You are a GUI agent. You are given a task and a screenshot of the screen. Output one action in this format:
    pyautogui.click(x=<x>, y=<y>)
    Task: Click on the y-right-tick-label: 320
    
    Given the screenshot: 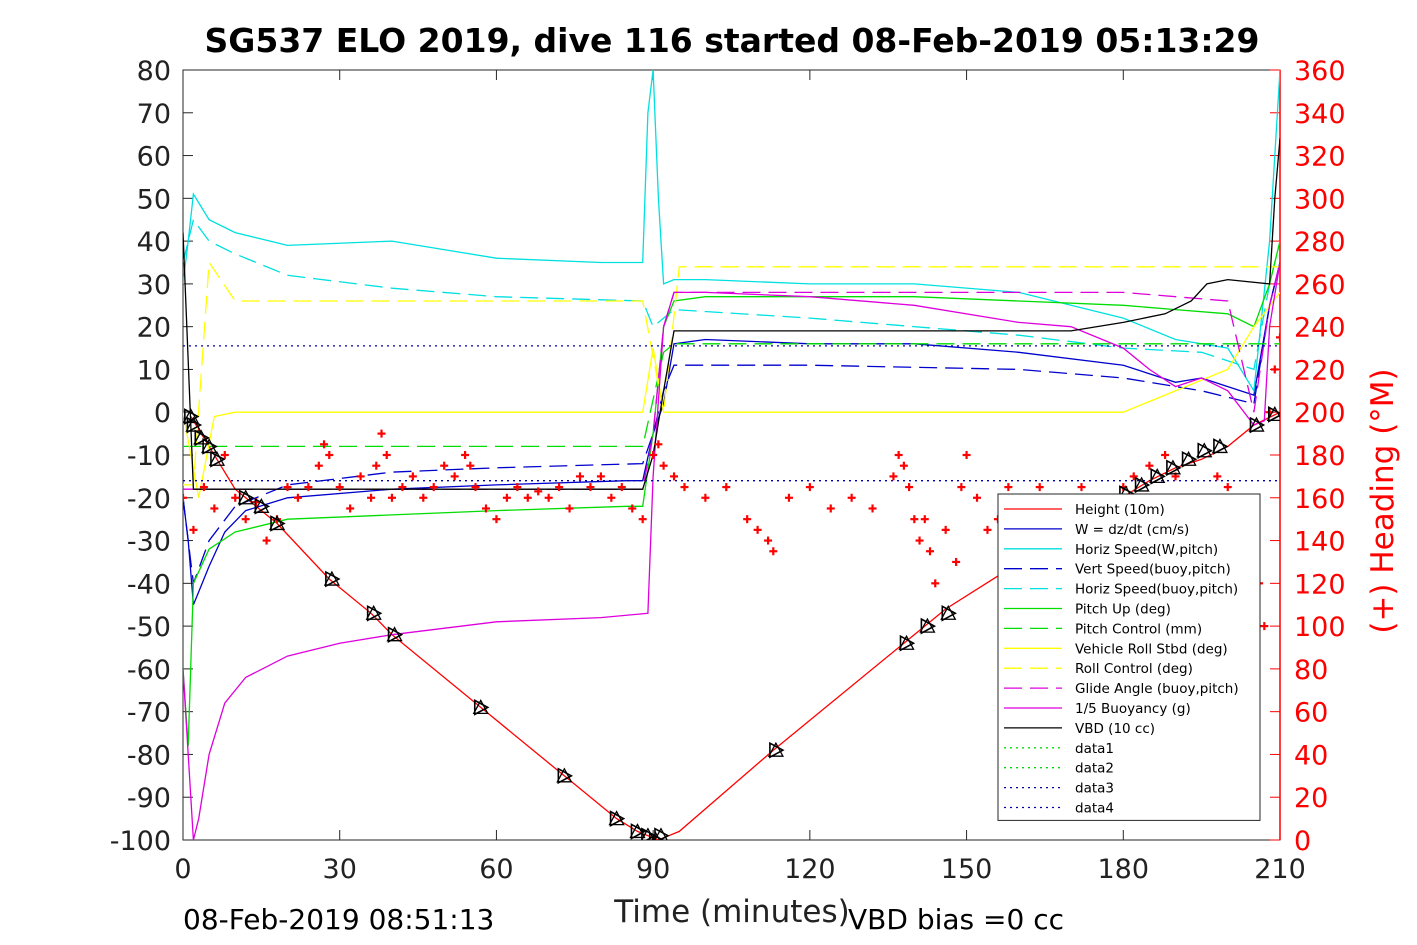 What is the action you would take?
    pyautogui.click(x=1320, y=157)
    